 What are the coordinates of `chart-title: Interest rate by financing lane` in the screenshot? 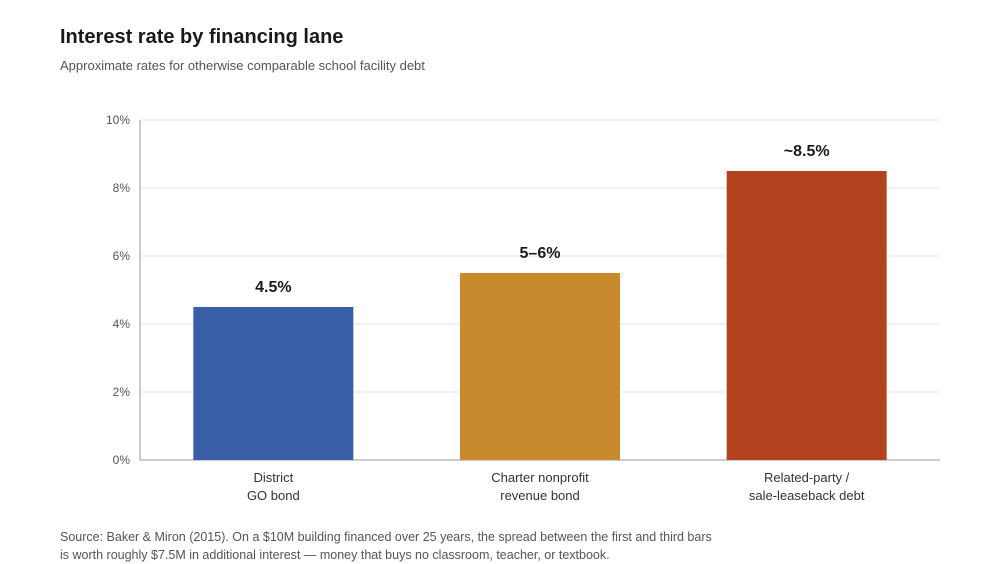 It's located at (202, 37).